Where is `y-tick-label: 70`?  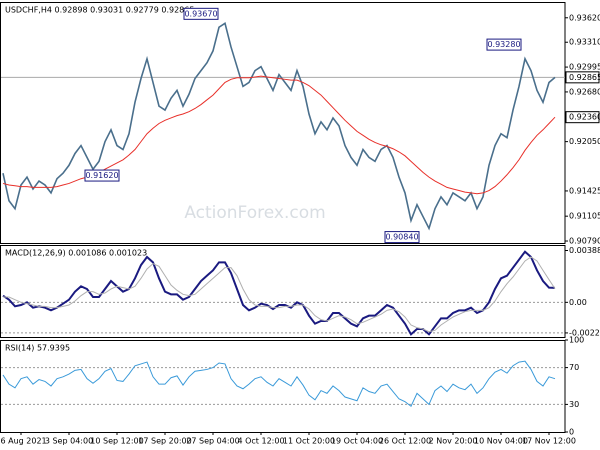 y-tick-label: 70 is located at coordinates (574, 367).